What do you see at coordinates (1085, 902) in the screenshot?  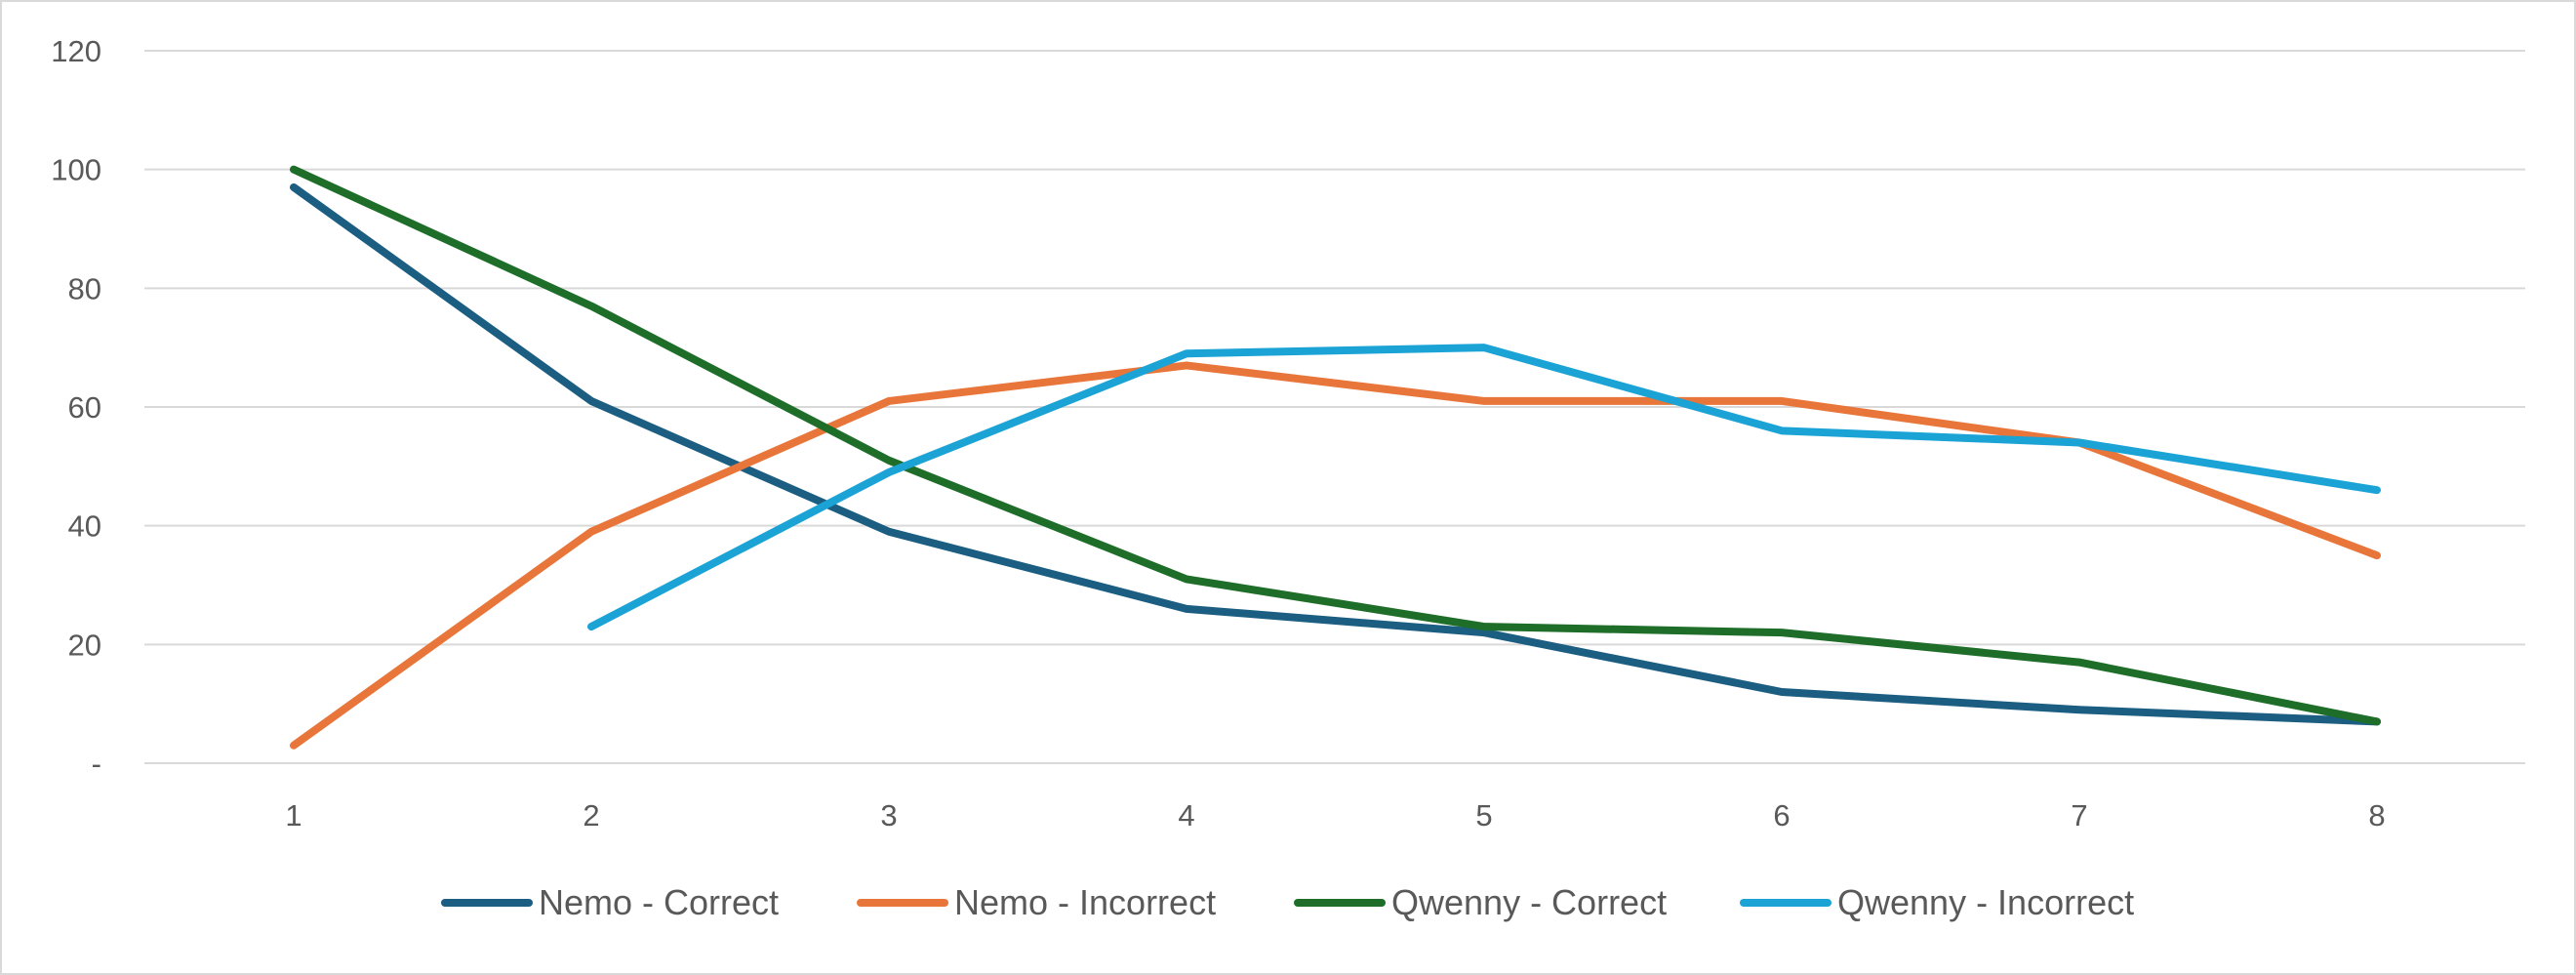 I see `legend-label: Nemo - Incorrect` at bounding box center [1085, 902].